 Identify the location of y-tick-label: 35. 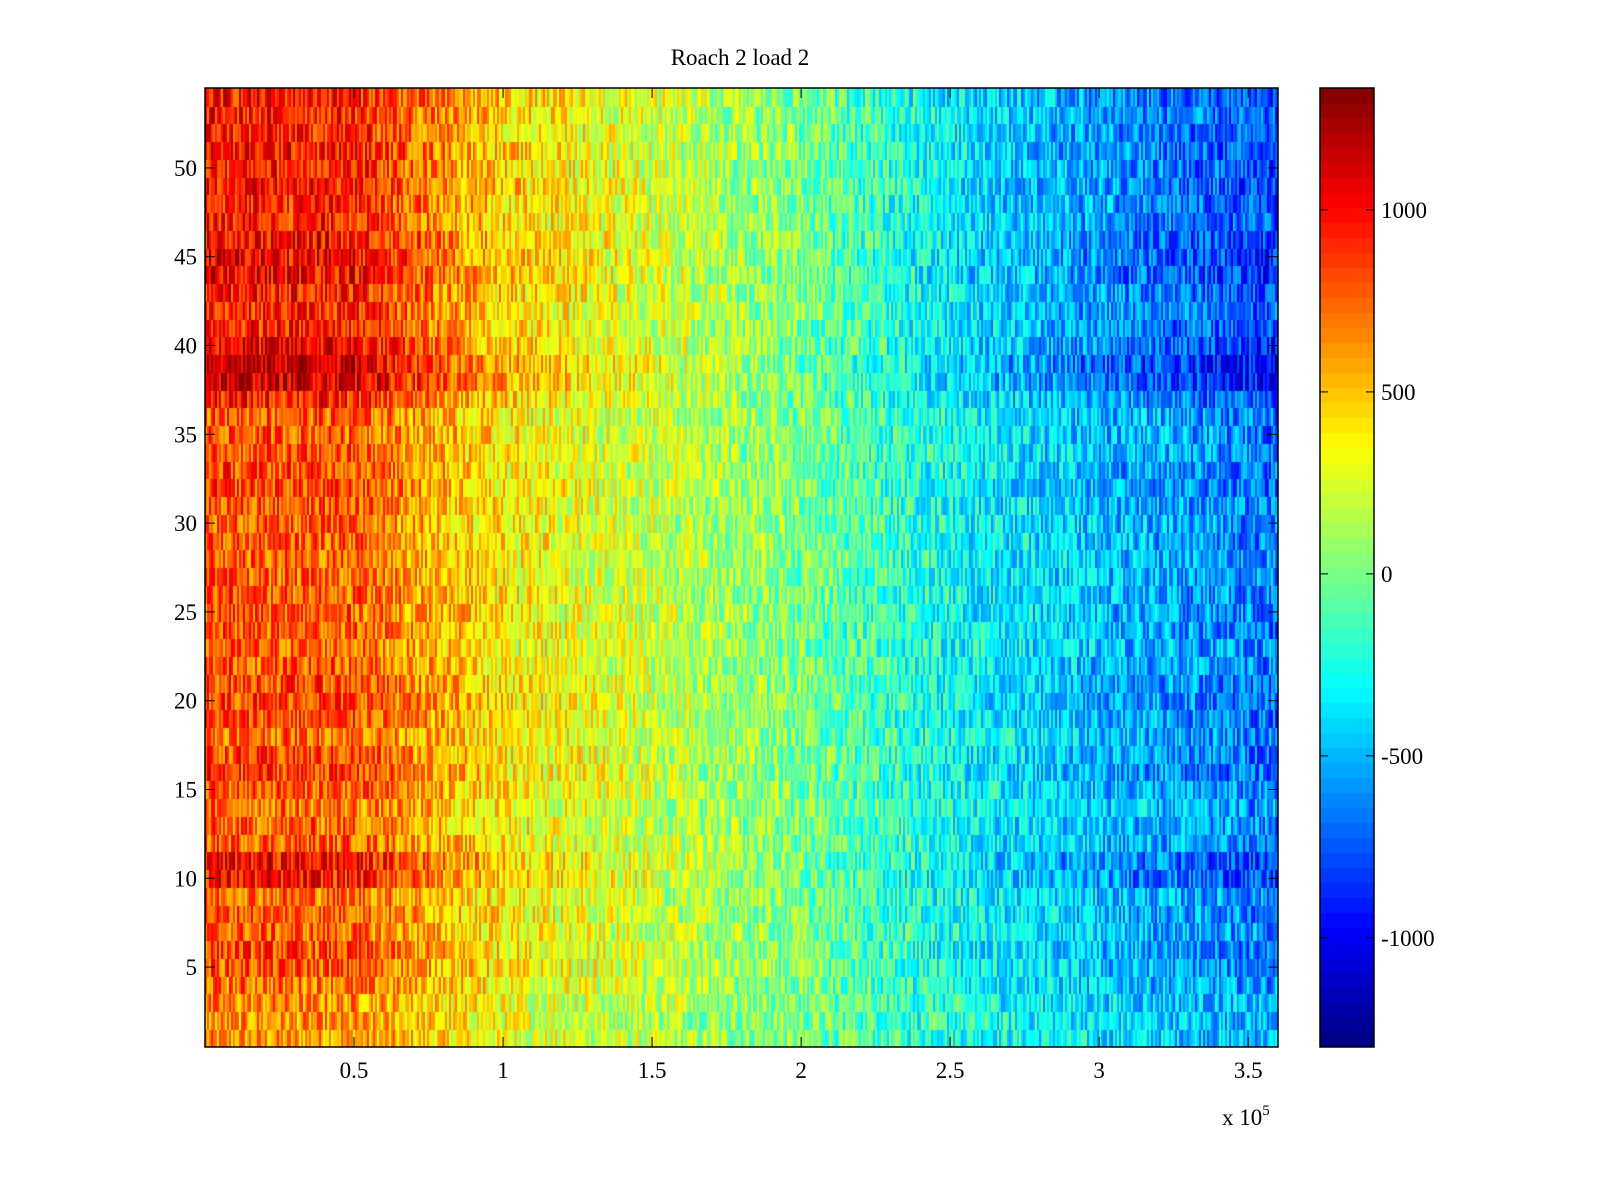
(185, 434).